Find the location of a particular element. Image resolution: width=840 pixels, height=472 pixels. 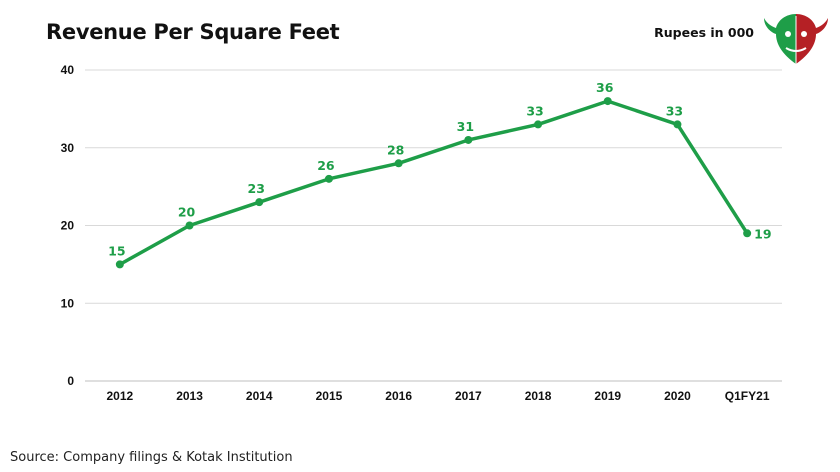

bull-bear-logo-icon is located at coordinates (796, 39).